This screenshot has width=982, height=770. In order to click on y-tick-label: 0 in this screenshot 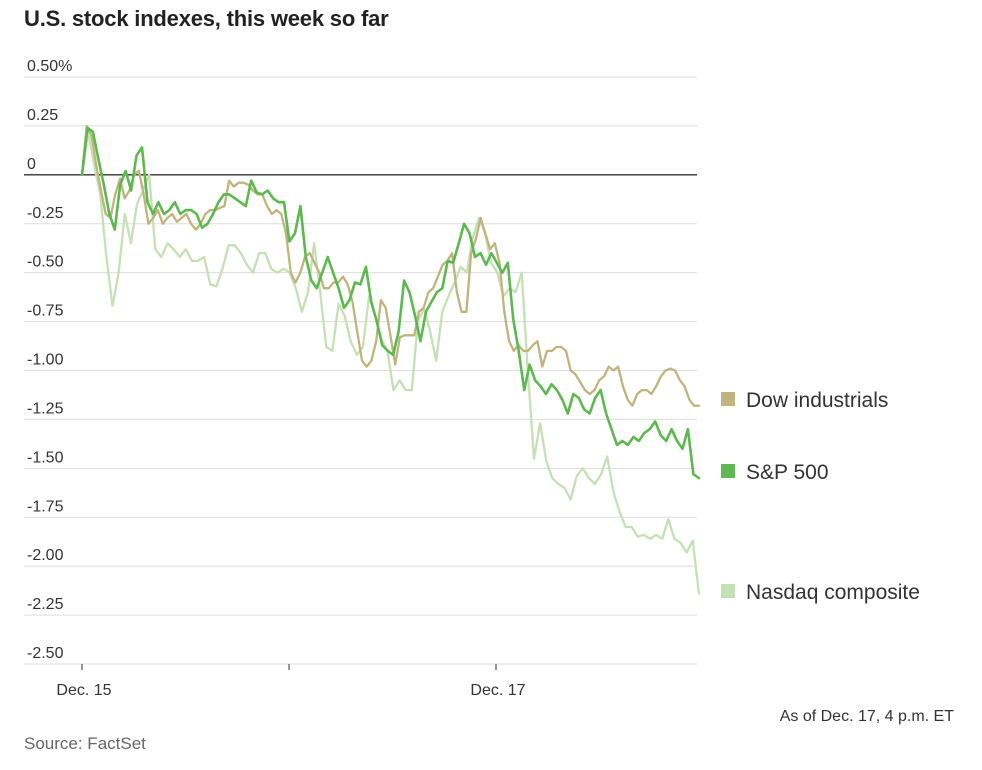, I will do `click(31, 164)`.